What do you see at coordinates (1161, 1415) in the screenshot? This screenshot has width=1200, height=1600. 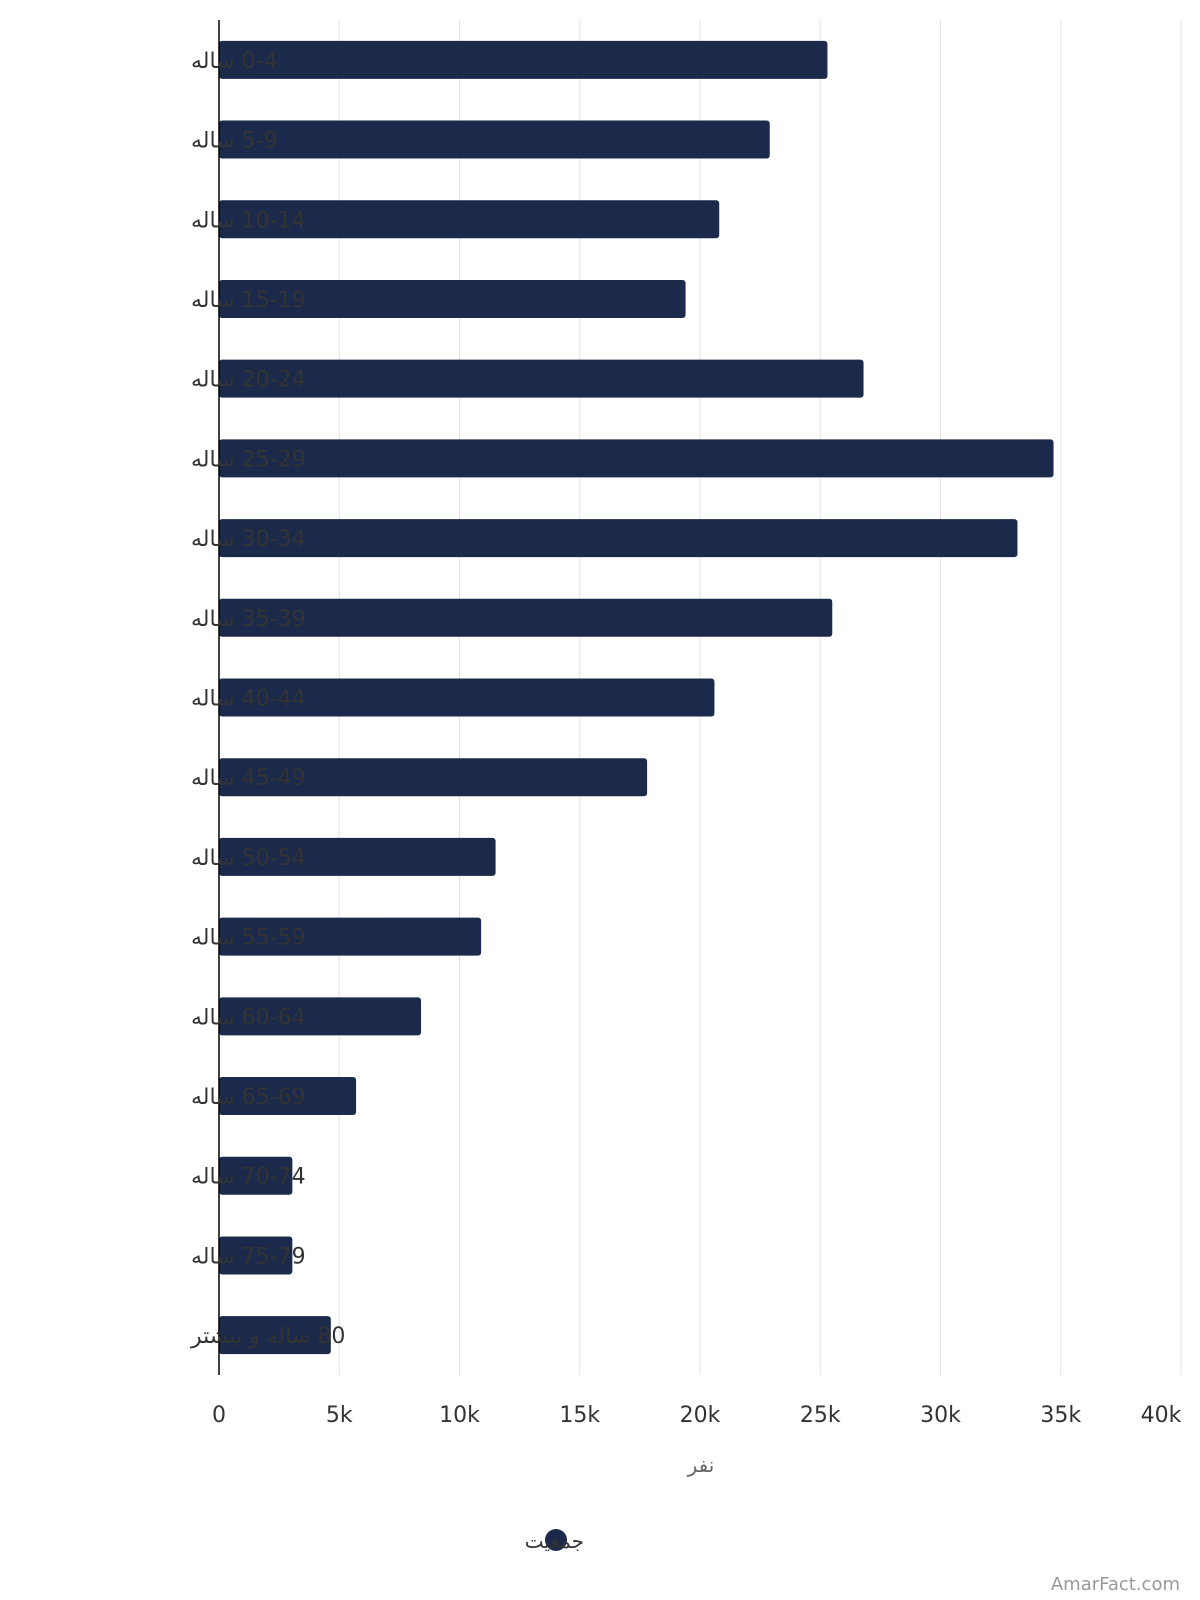 I see `x-tick-label: 40k` at bounding box center [1161, 1415].